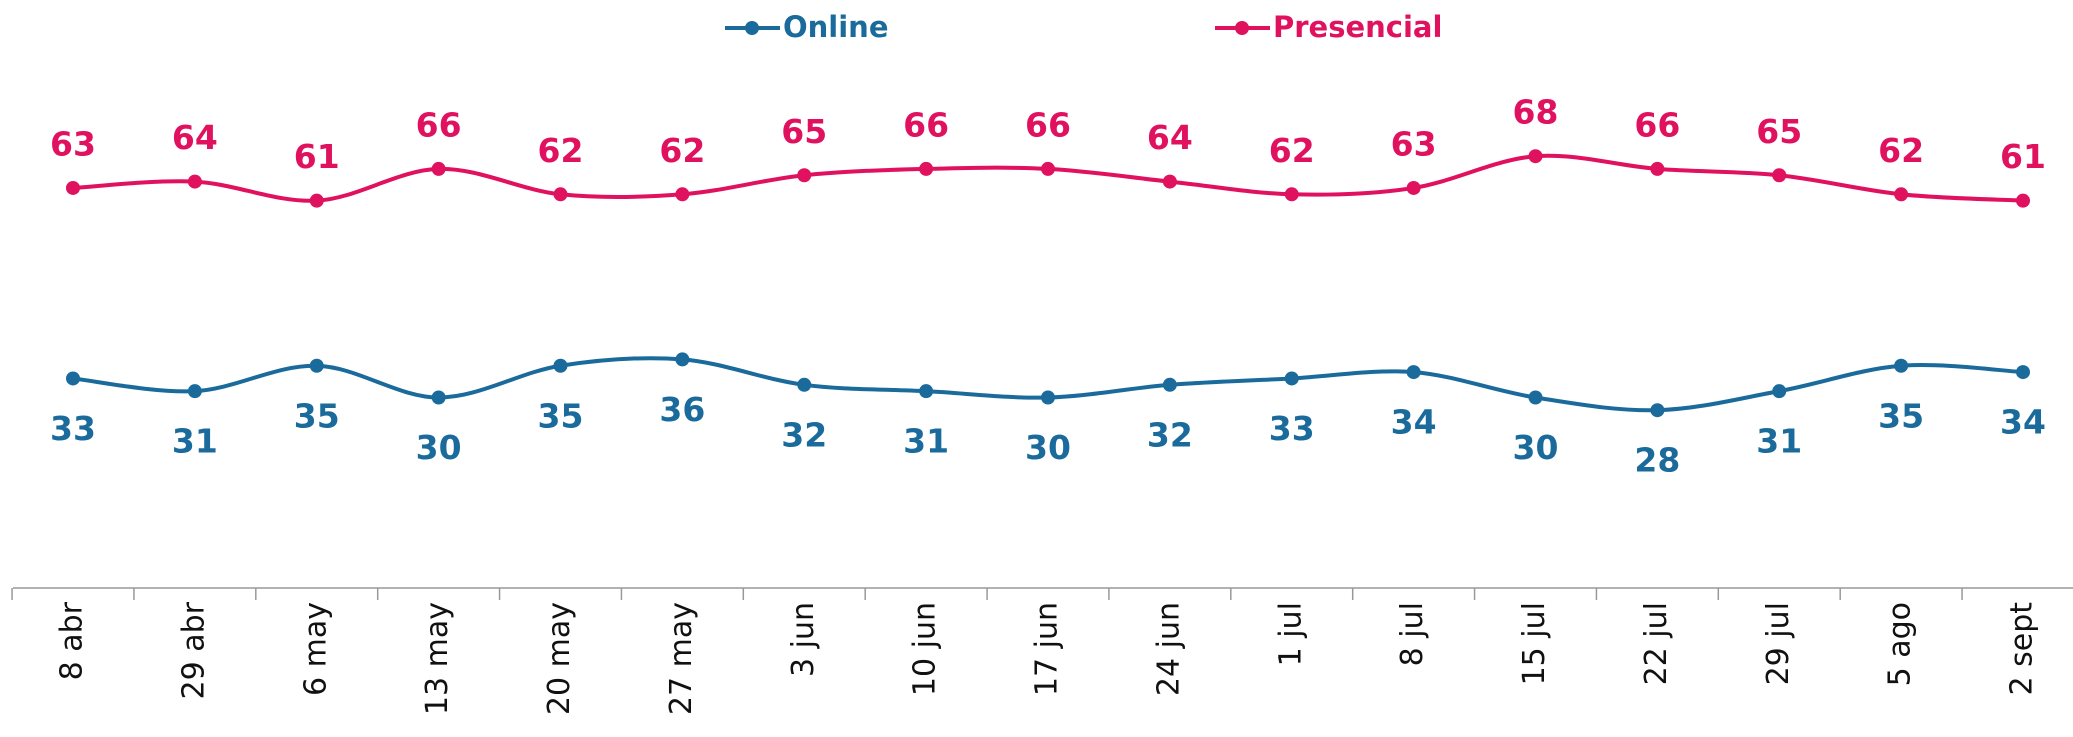 The width and height of the screenshot is (2073, 737). I want to click on x-tick-label: 29 jul, so click(1778, 643).